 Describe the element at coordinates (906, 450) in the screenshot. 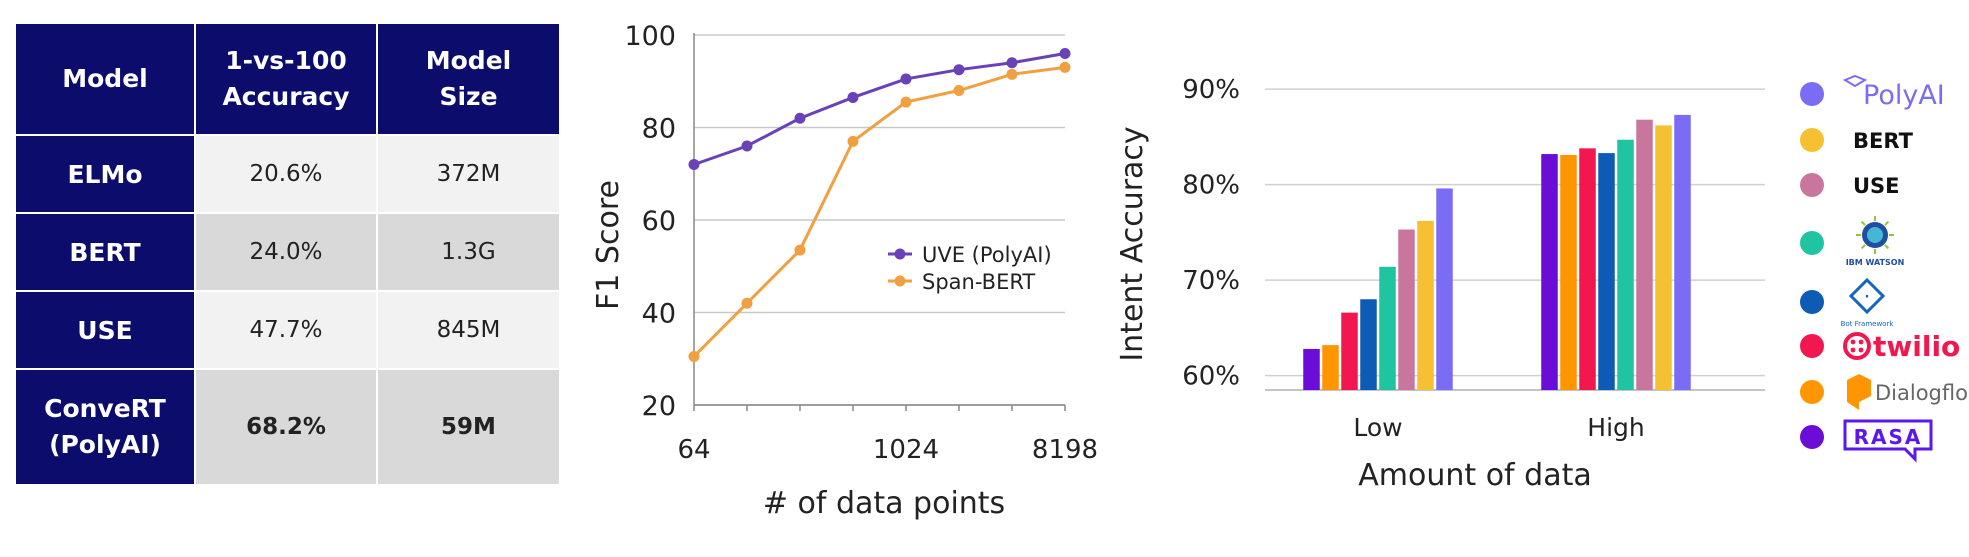

I see `f1-x-tick-label: 1024` at that location.